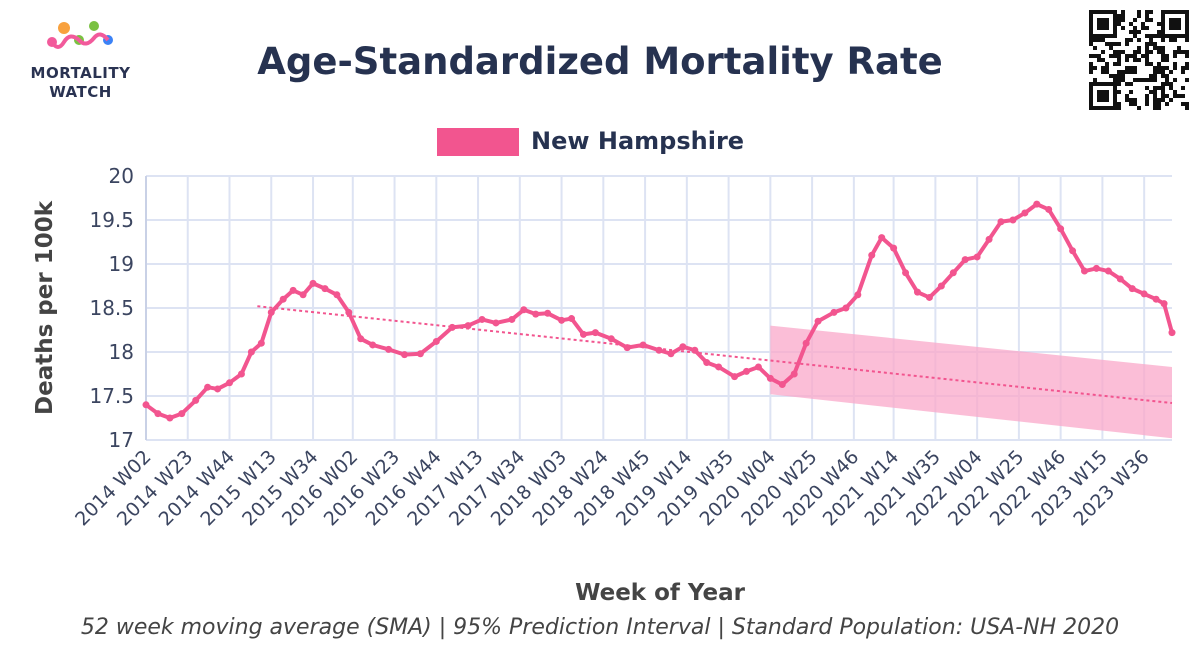 This screenshot has width=1200, height=670. Describe the element at coordinates (111, 220) in the screenshot. I see `y-tick-label: 19.5` at that location.